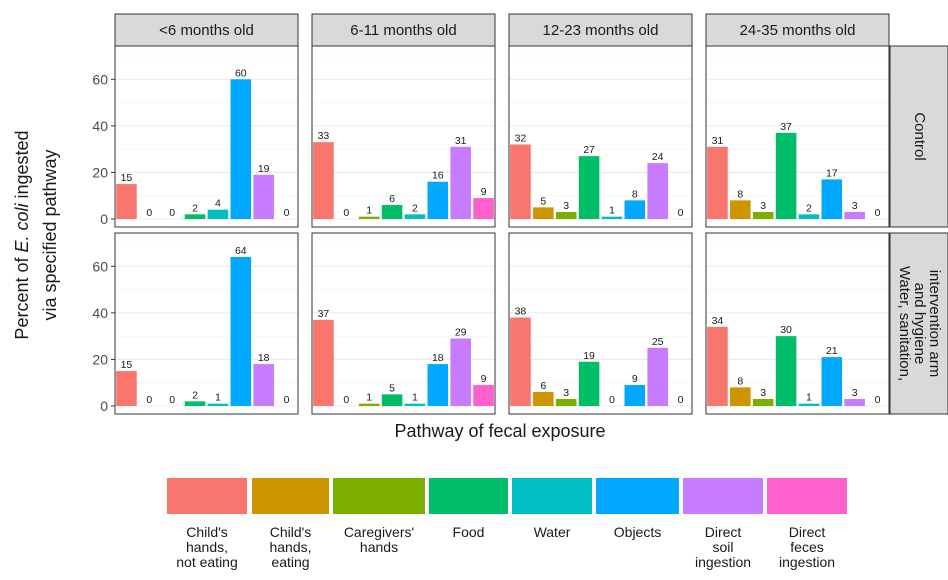 This screenshot has width=948, height=580. I want to click on bar-value-label: 25, so click(658, 342).